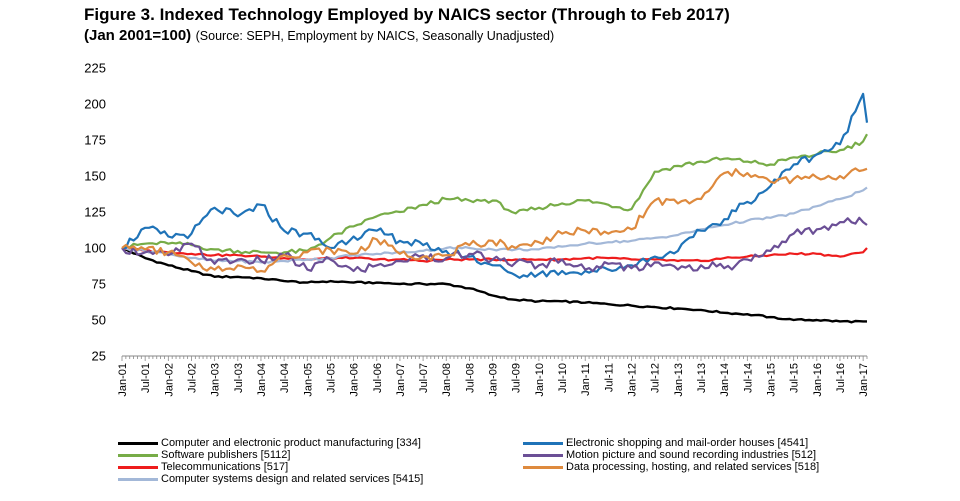  What do you see at coordinates (609, 377) in the screenshot?
I see `x-tick-label: Jul-11` at bounding box center [609, 377].